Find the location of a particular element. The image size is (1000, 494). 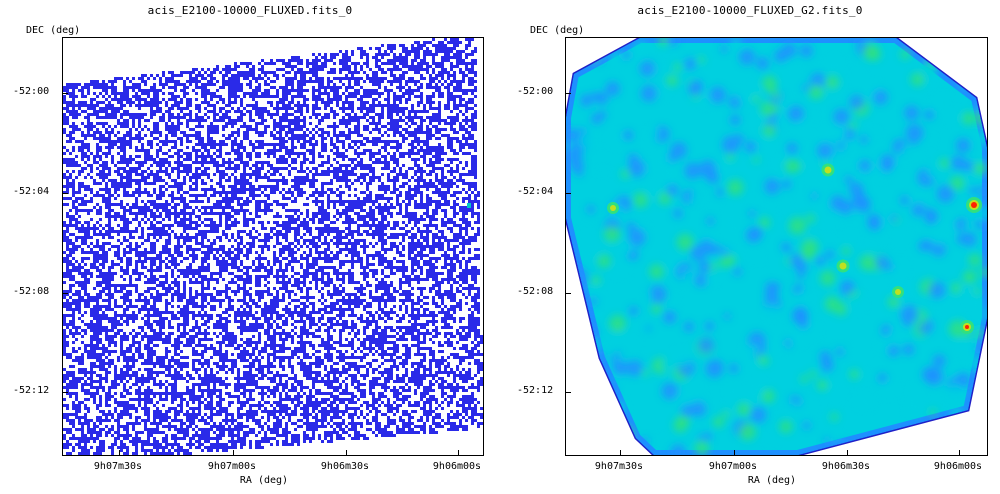

panel-title: acis_E2100-10000_FLUXED.fits_0 is located at coordinates (250, 10).